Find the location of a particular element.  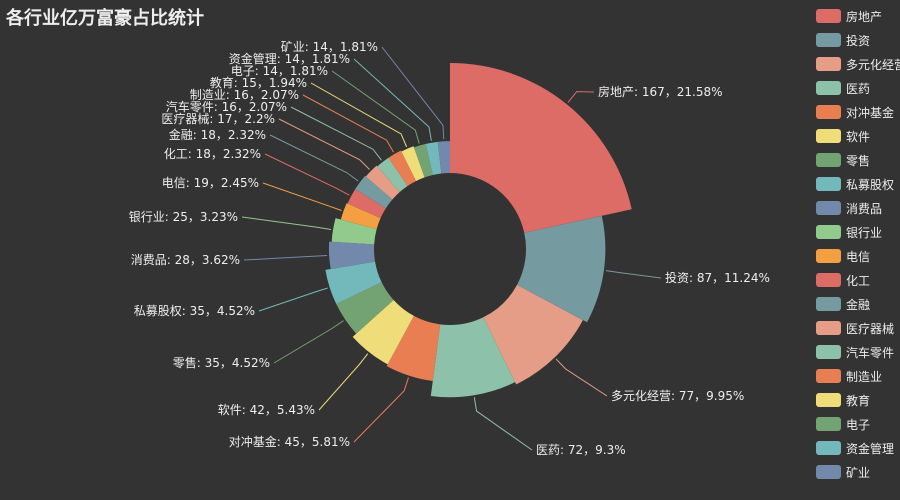

slice-label-9: 银行业: 25，3.23% is located at coordinates (183, 217).